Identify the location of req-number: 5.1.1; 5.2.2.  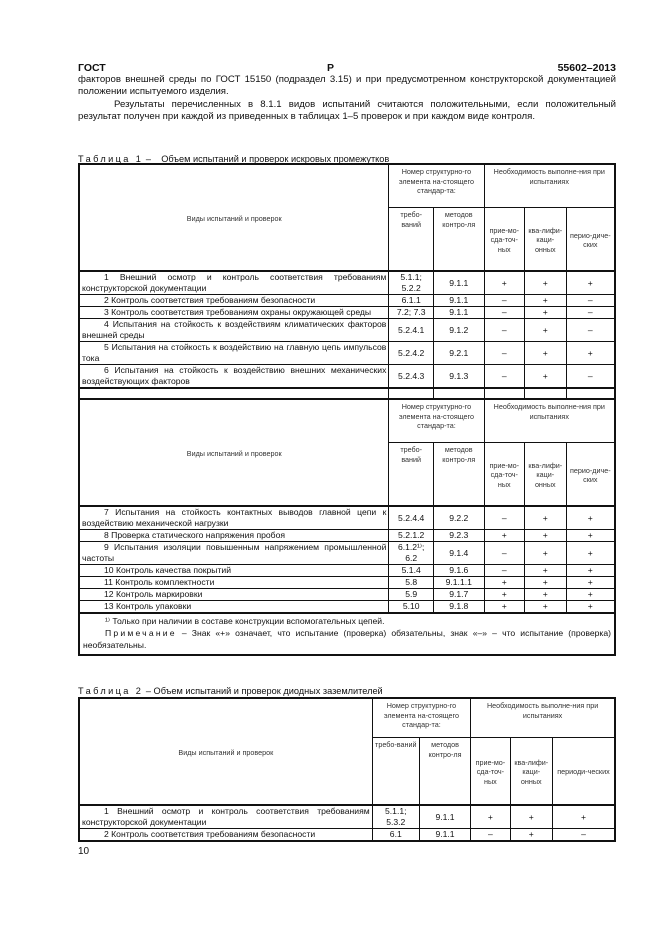
(411, 282).